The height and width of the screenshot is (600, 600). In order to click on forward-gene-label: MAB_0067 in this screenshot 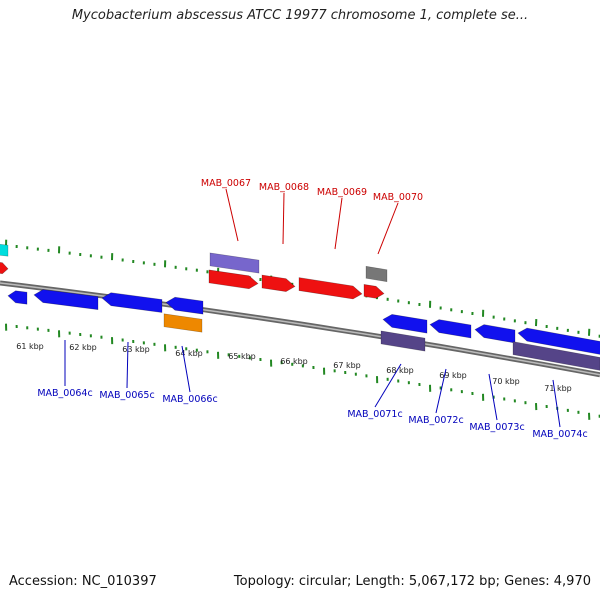, I will do `click(226, 183)`.